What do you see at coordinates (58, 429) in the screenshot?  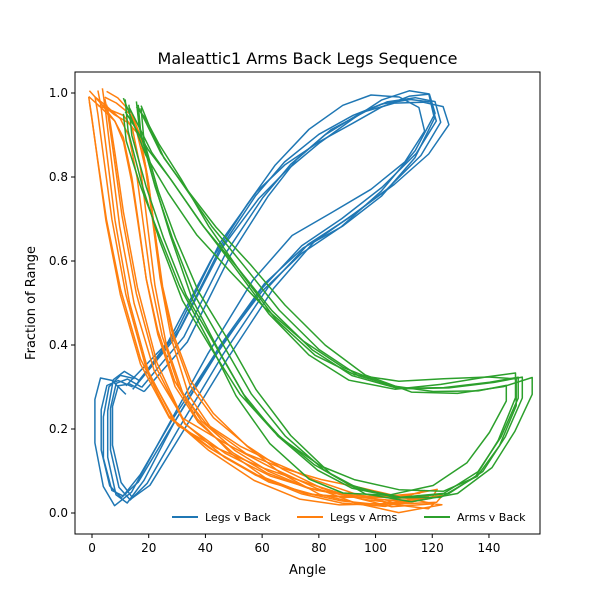 I see `y-tick-label: 0.2` at bounding box center [58, 429].